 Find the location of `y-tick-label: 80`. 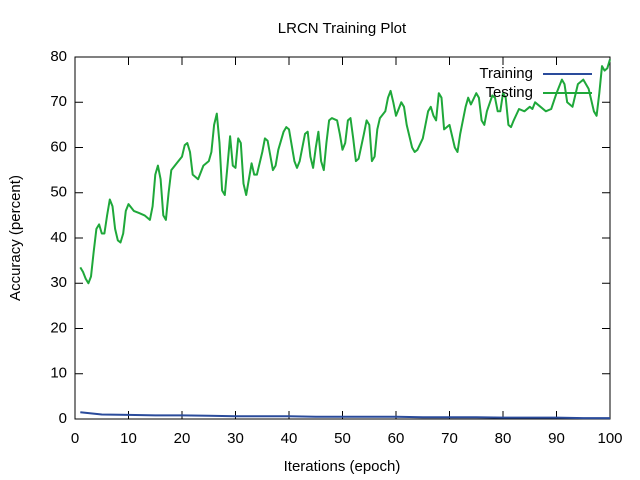

y-tick-label: 80 is located at coordinates (58, 56).